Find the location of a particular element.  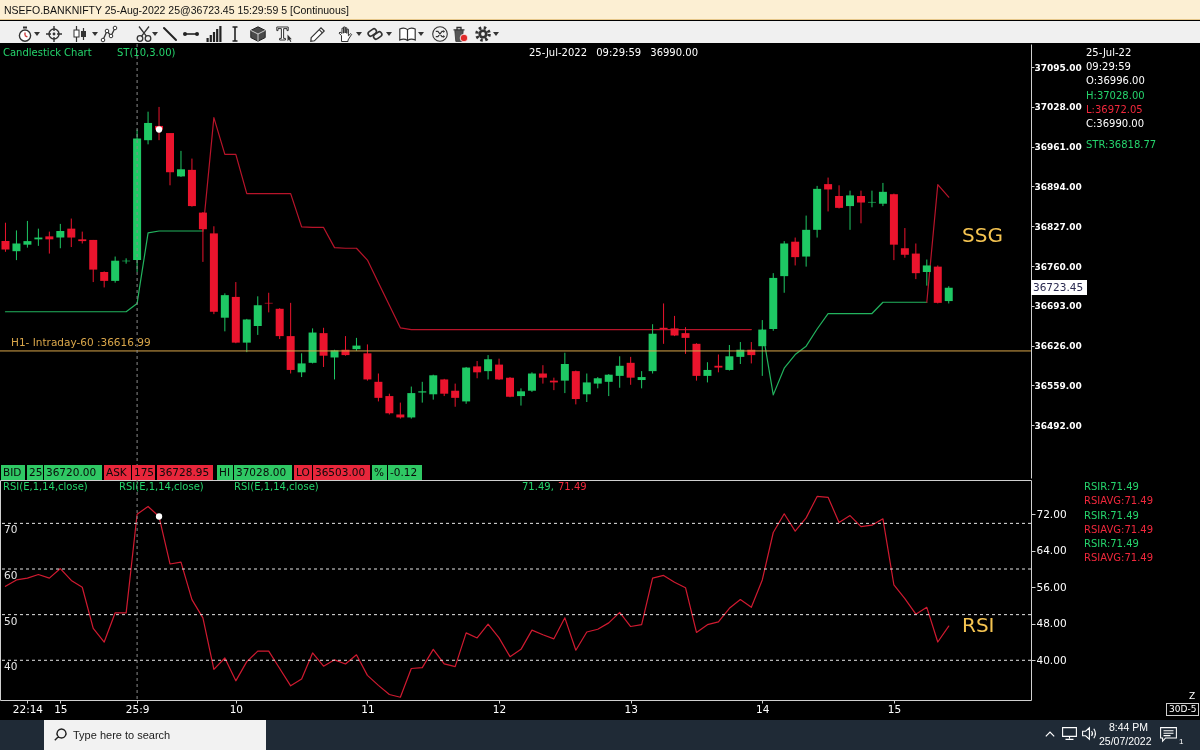

y-tick-label: 36492.00 is located at coordinates (1058, 425).